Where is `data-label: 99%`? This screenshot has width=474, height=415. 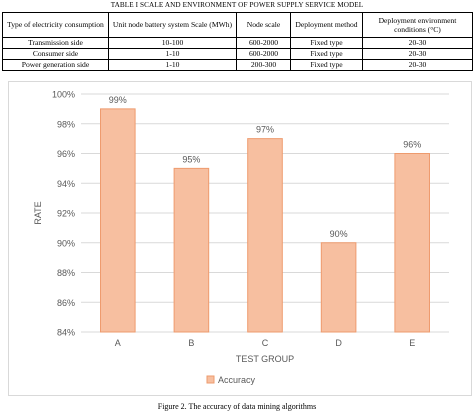 data-label: 99% is located at coordinates (118, 100).